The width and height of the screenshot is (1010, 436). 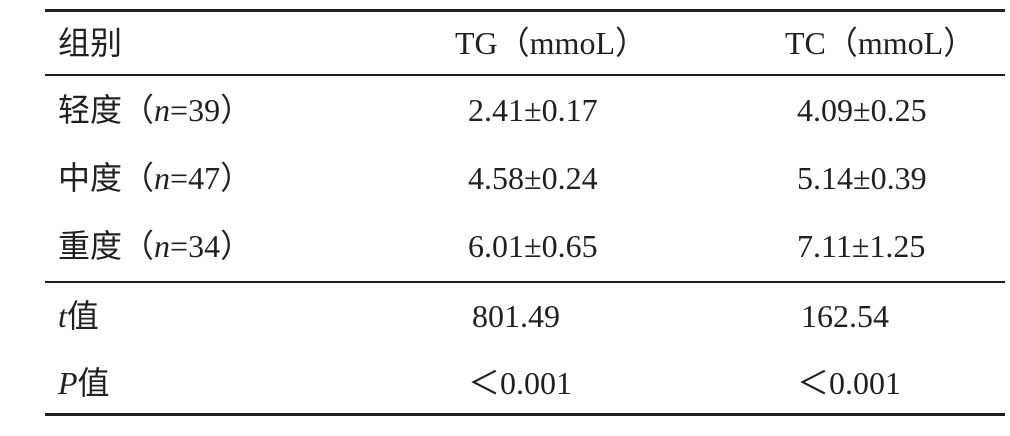 I want to click on label-text: 重度（, so click(x=106, y=246).